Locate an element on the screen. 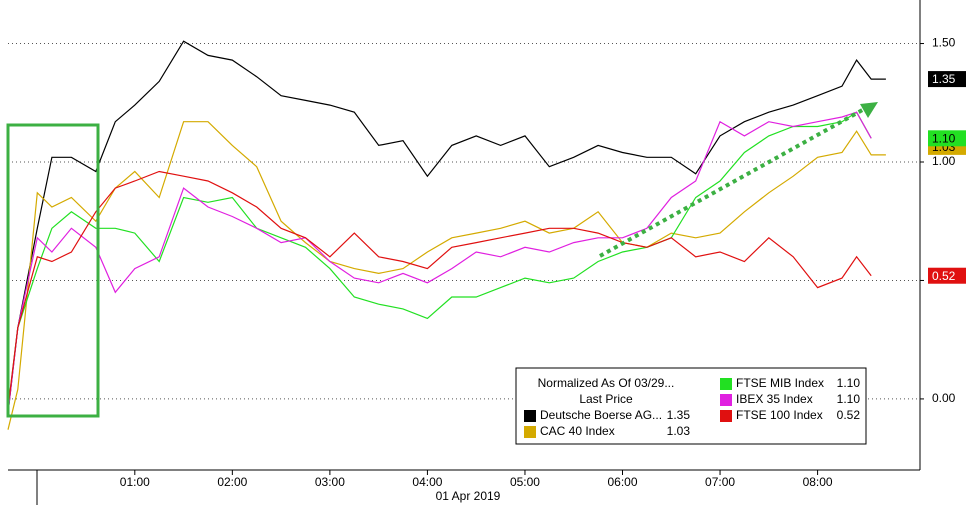 The image size is (976, 509). legend-label: FTSE MIB Index is located at coordinates (780, 383).